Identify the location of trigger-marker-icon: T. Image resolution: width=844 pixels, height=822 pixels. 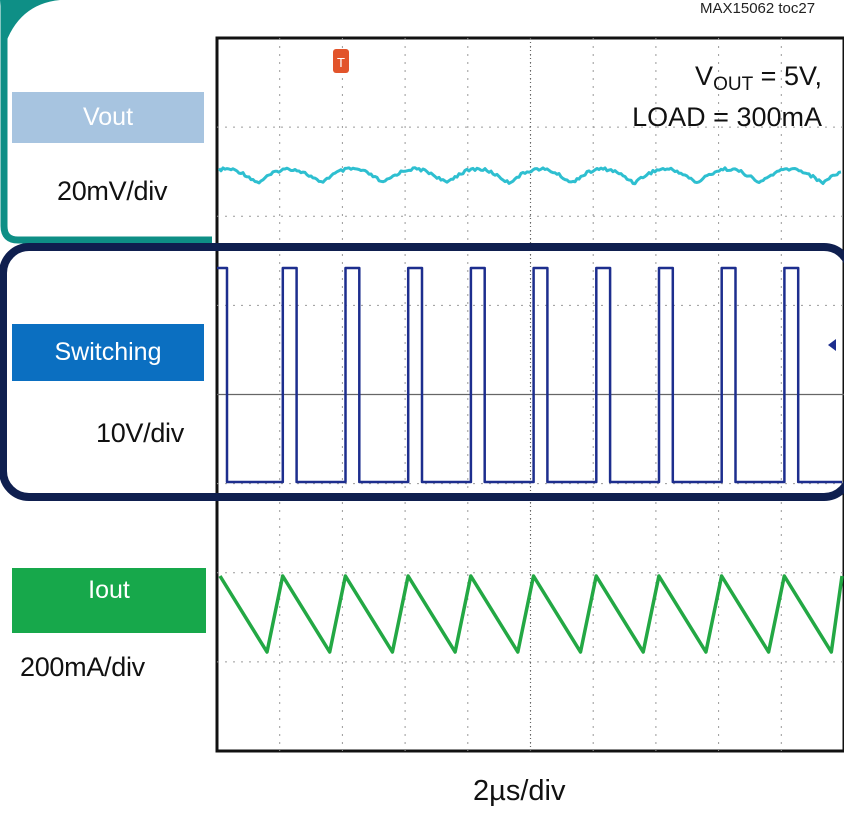
(341, 61).